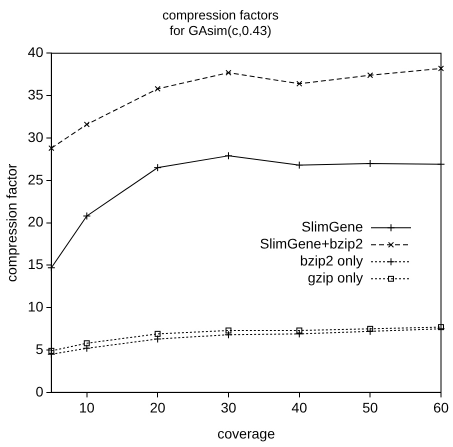 The height and width of the screenshot is (447, 453). What do you see at coordinates (158, 408) in the screenshot?
I see `x-tick-label: 20` at bounding box center [158, 408].